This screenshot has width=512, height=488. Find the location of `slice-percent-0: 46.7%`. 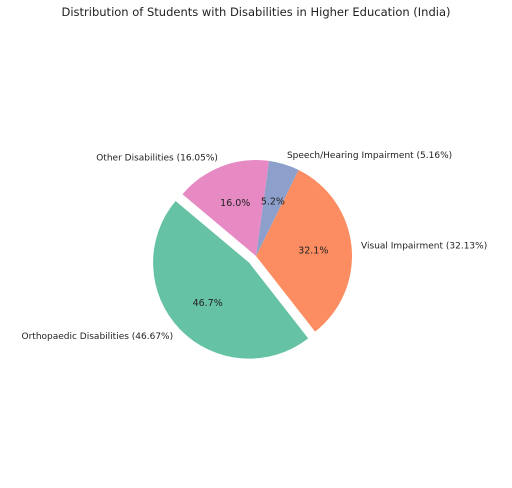

slice-percent-0: 46.7% is located at coordinates (208, 303).